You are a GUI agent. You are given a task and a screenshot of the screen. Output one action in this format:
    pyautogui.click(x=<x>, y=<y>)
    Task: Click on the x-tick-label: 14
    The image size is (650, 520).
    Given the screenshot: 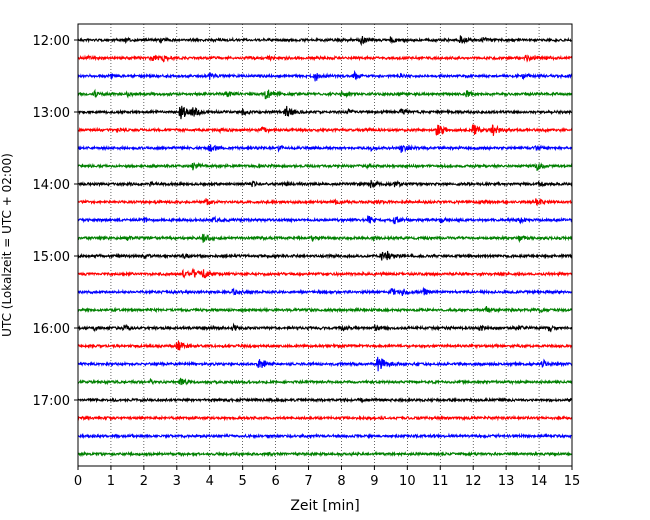 What is the action you would take?
    pyautogui.click(x=539, y=481)
    